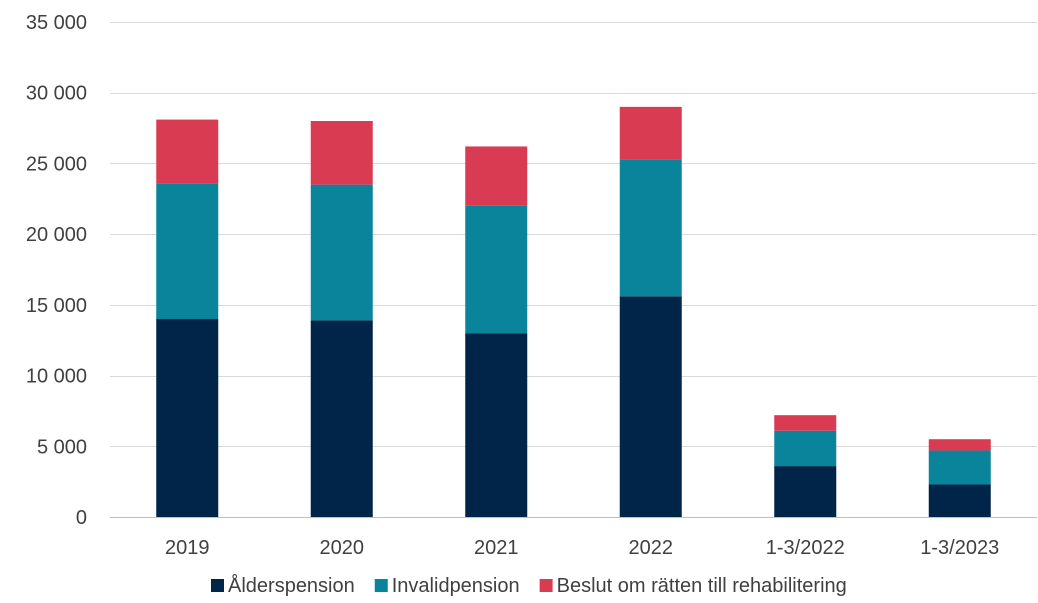 Image resolution: width=1038 pixels, height=603 pixels. I want to click on y-tick-label: 15 000, so click(56, 306).